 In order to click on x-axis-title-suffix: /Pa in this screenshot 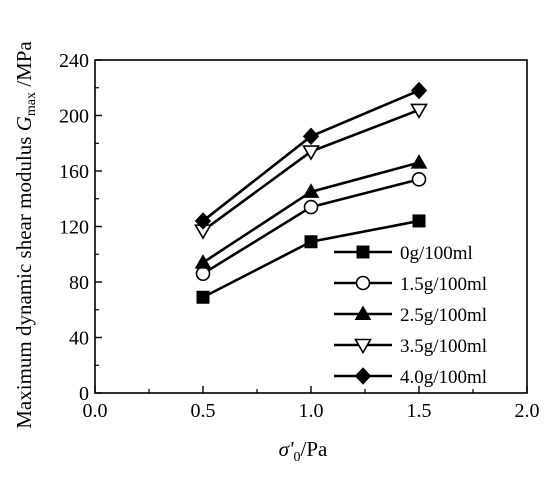, I will do `click(315, 449)`.